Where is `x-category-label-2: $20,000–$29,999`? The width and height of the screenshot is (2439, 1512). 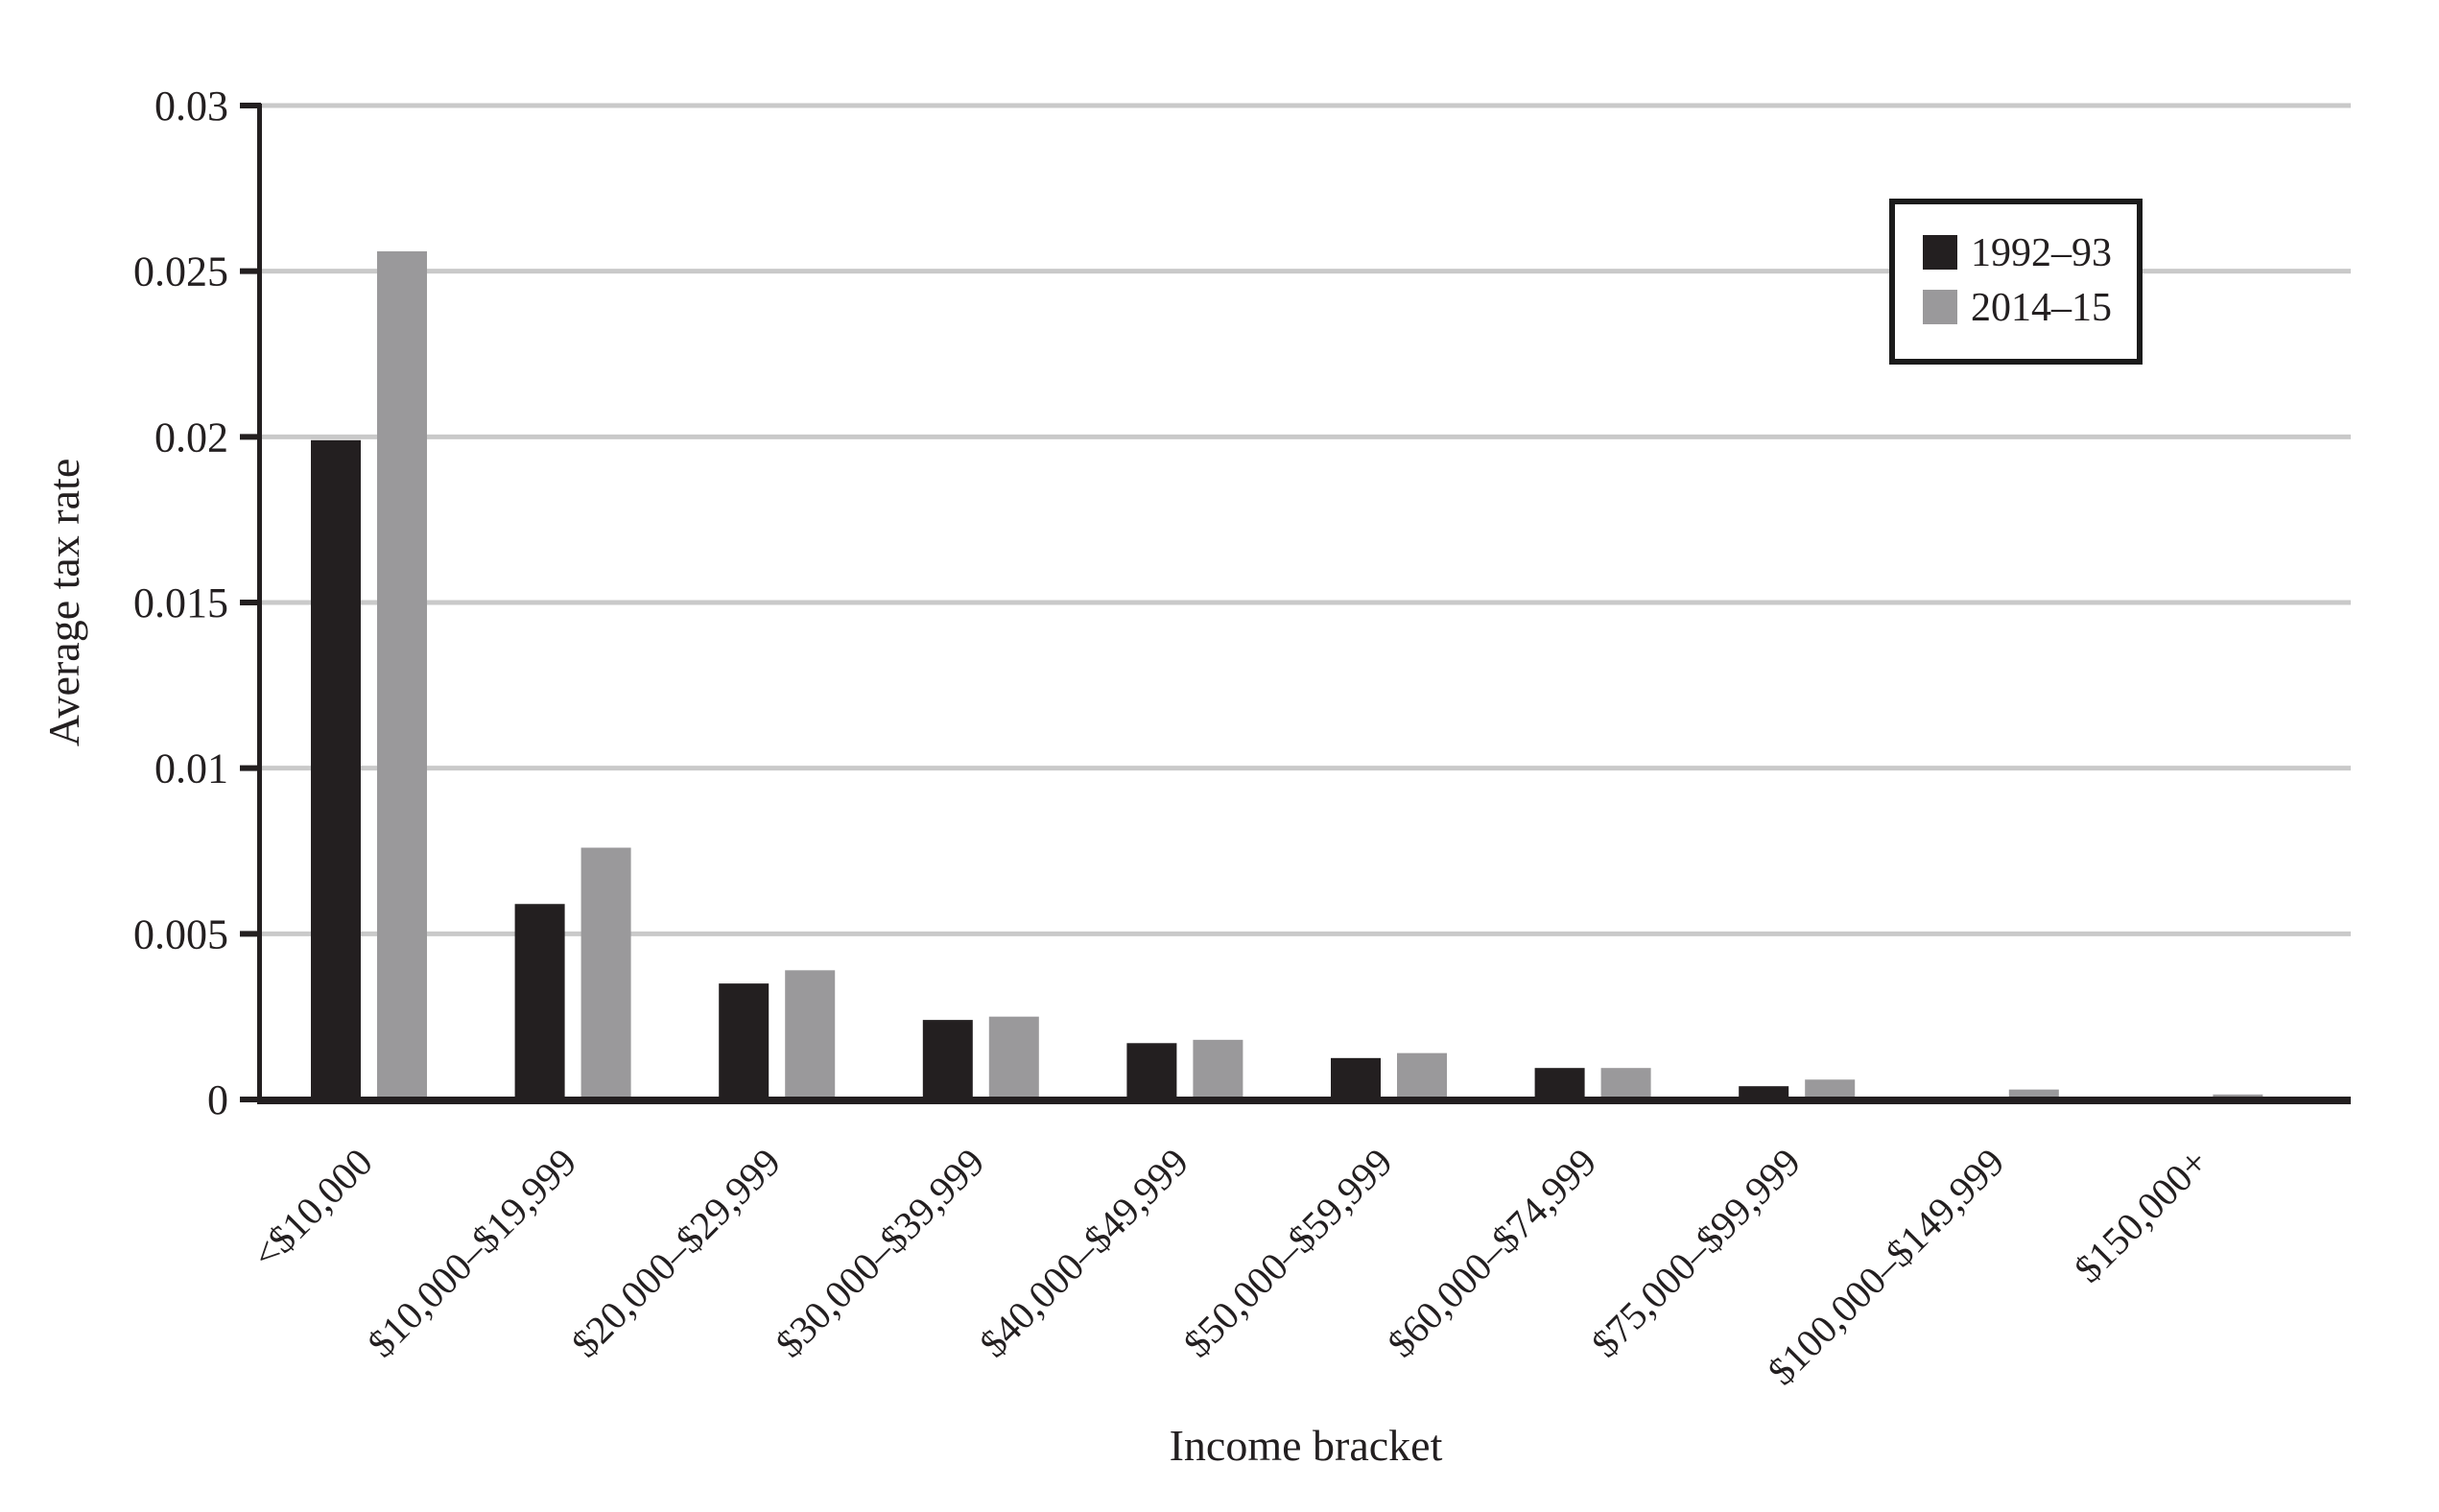
x-category-label-2: $20,000–$29,999 is located at coordinates (676, 1252).